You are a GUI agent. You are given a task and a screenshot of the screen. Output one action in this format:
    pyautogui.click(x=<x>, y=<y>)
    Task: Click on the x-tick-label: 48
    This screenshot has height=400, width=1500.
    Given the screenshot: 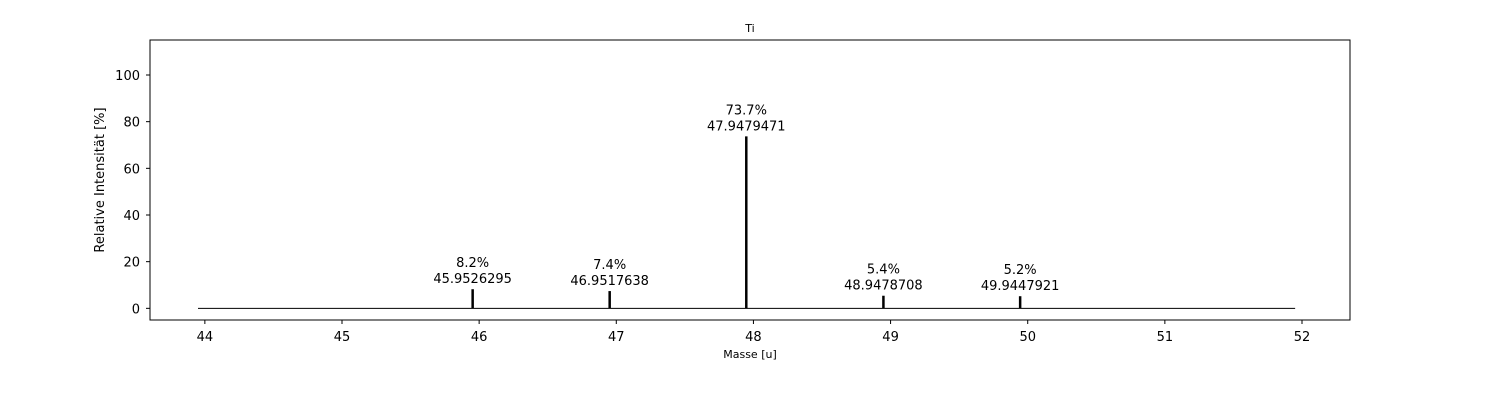 What is the action you would take?
    pyautogui.click(x=753, y=337)
    